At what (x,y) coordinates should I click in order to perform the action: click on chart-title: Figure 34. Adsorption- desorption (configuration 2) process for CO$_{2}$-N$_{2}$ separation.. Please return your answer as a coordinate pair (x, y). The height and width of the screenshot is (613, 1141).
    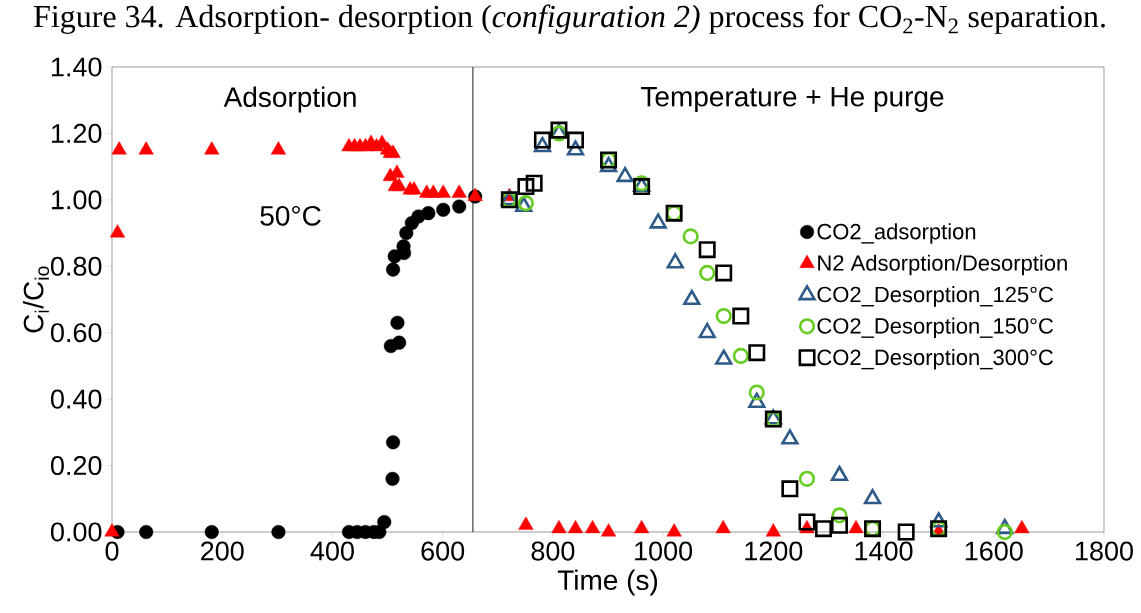
    Looking at the image, I should click on (569, 19).